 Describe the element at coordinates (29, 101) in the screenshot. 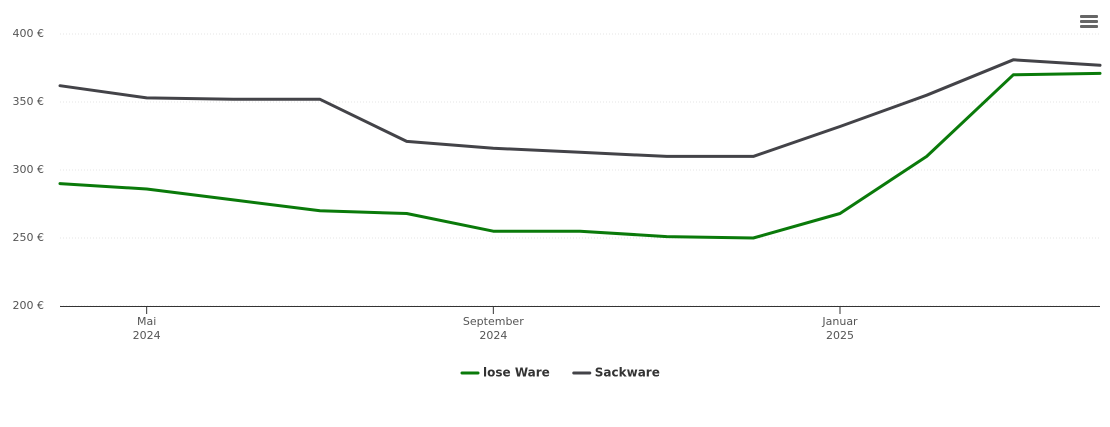

I see `y-tick-label: 350 €` at that location.